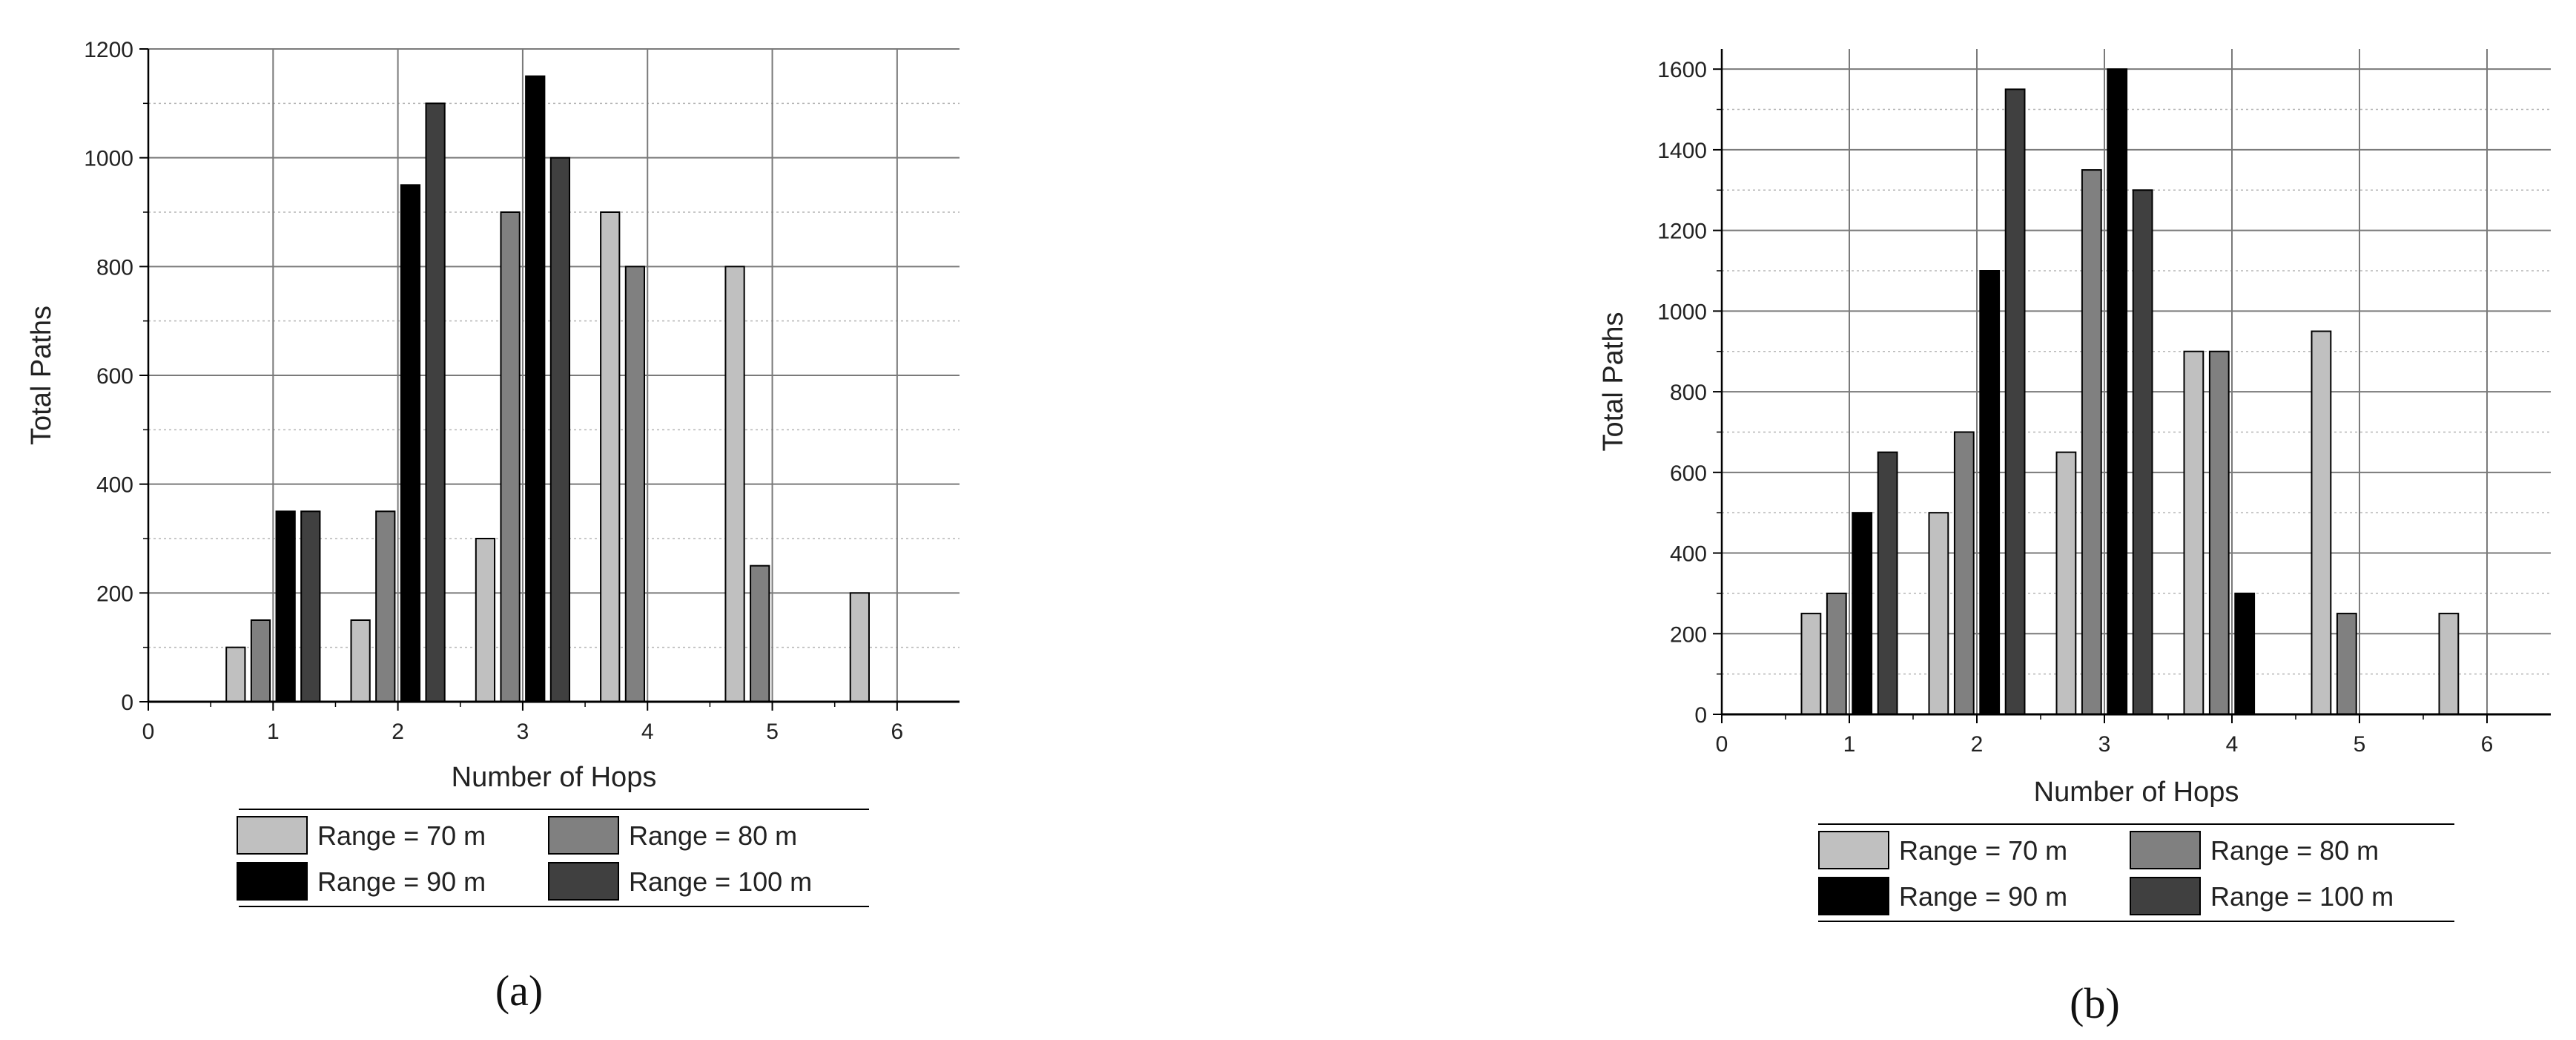  I want to click on y-tick-label: 1400, so click(1682, 151).